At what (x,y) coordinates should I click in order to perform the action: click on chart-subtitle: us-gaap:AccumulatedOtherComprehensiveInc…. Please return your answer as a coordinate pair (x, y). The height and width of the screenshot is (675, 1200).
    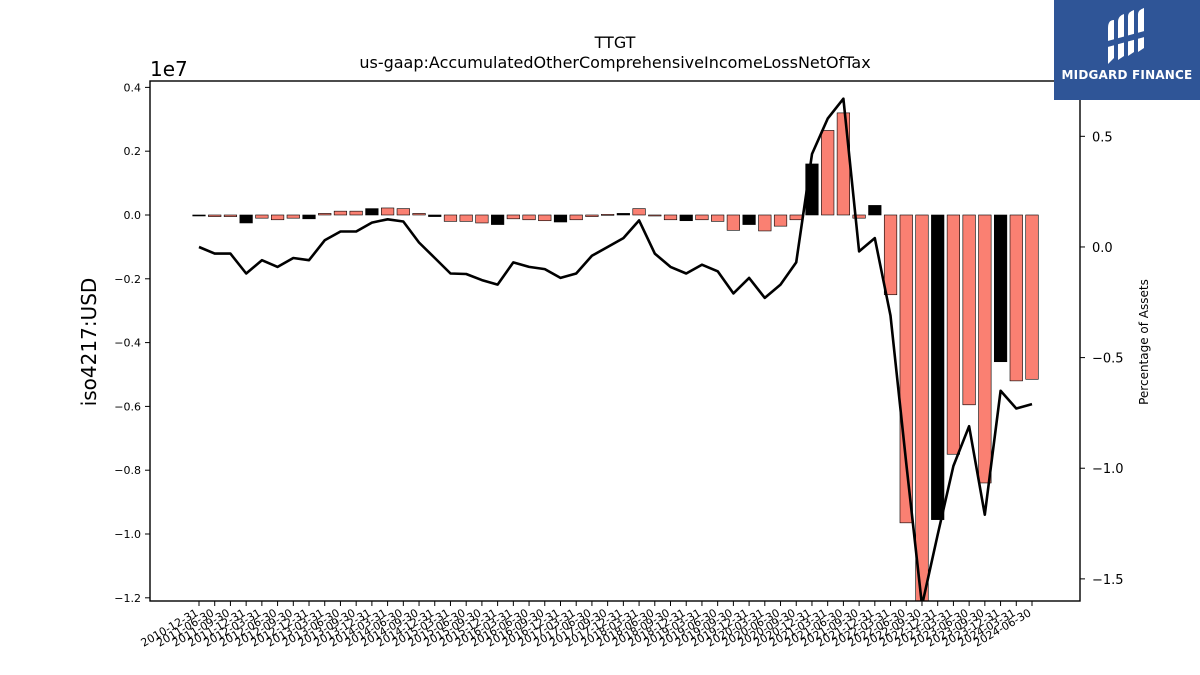
    Looking at the image, I should click on (614, 62).